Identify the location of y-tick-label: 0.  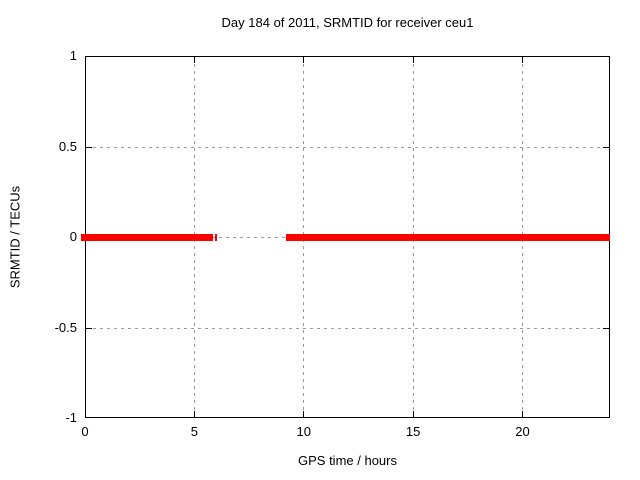
(73, 236).